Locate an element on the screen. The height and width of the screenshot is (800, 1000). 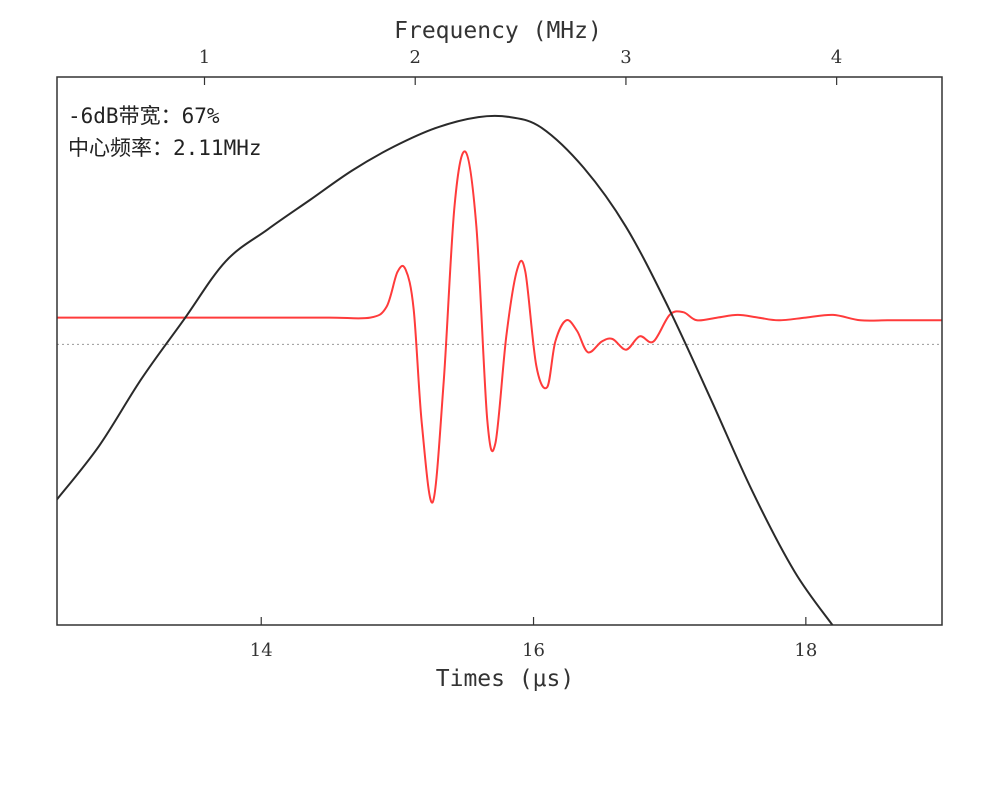
top-axis-ticks: 1 2 3 4 is located at coordinates (520, 66).